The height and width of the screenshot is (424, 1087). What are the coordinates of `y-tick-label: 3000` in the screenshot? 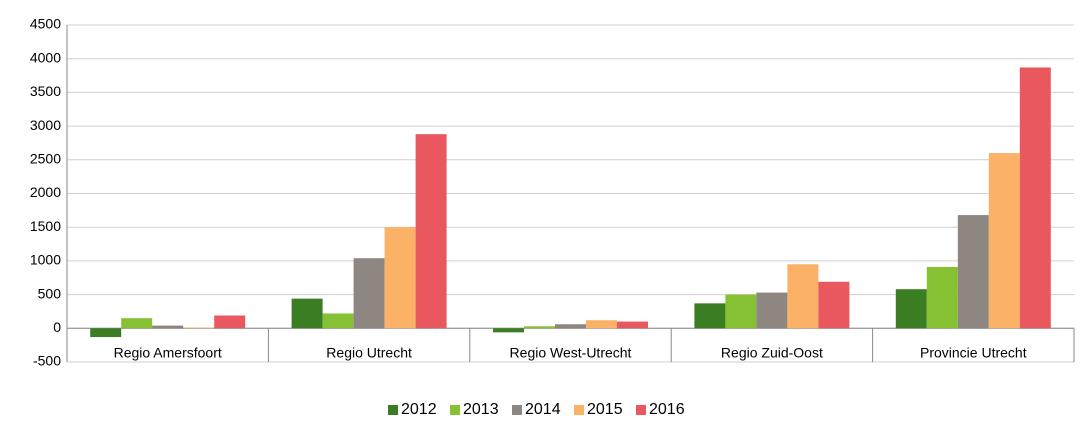 It's located at (45, 125).